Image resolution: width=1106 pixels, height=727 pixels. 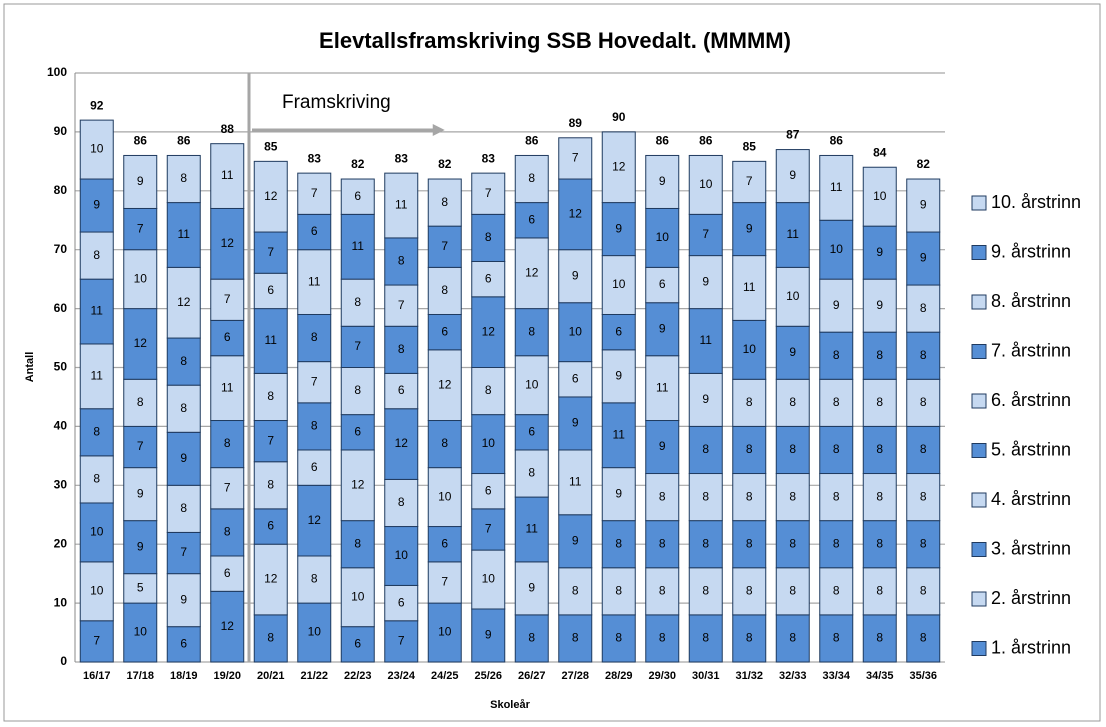 I want to click on x-tick-label: 27/28, so click(x=575, y=676).